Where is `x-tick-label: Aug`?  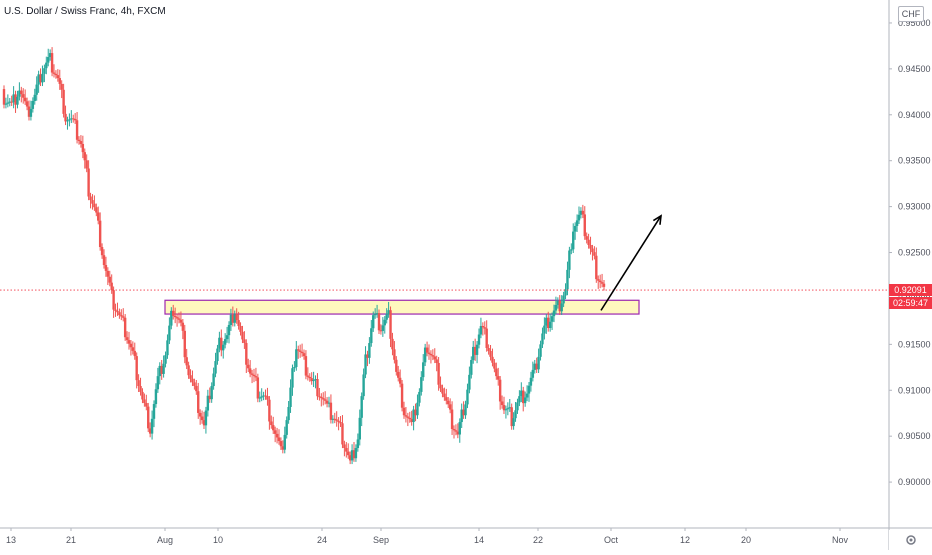
x-tick-label: Aug is located at coordinates (165, 540).